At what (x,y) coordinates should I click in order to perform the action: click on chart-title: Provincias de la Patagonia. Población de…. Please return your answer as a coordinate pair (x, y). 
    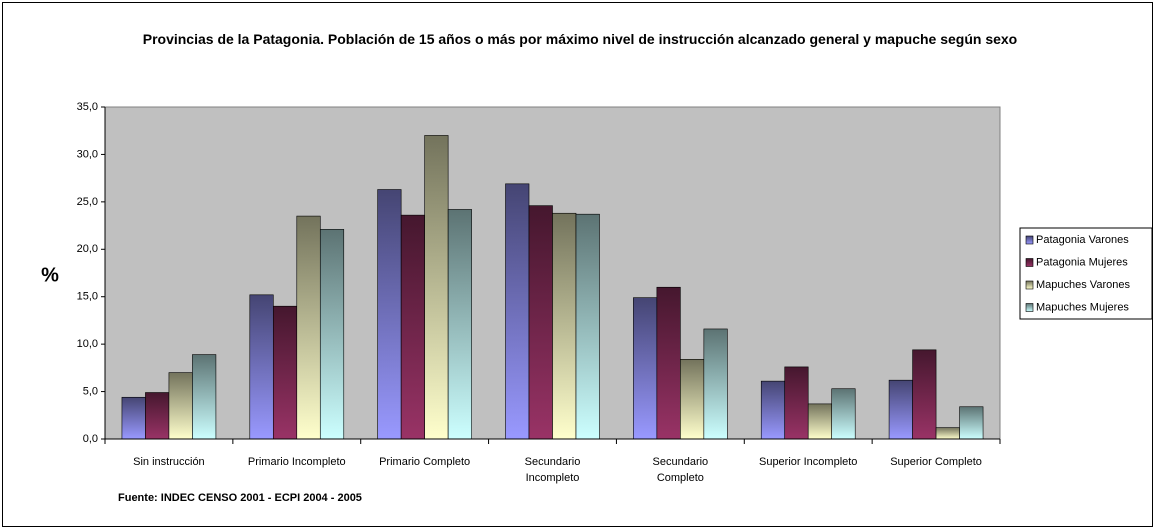
    Looking at the image, I should click on (580, 39).